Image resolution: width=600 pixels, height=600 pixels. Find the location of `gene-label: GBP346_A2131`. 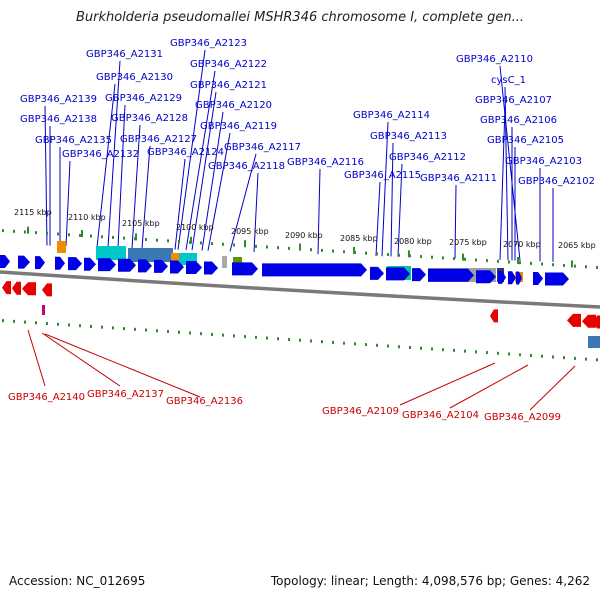

gene-label: GBP346_A2131 is located at coordinates (124, 54).